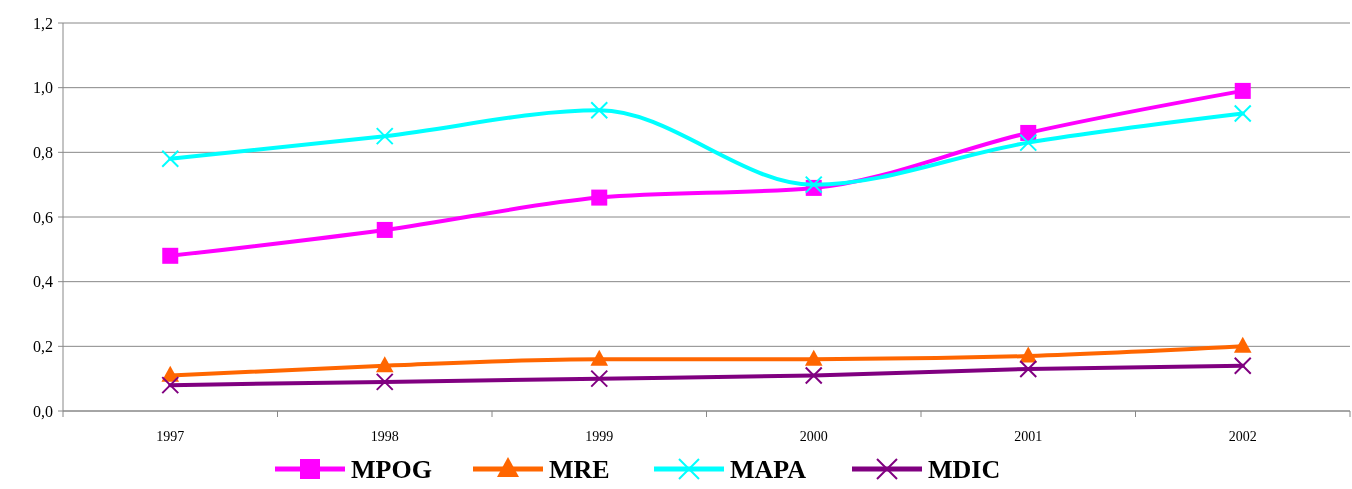  I want to click on legend-label: MDIC, so click(964, 469).